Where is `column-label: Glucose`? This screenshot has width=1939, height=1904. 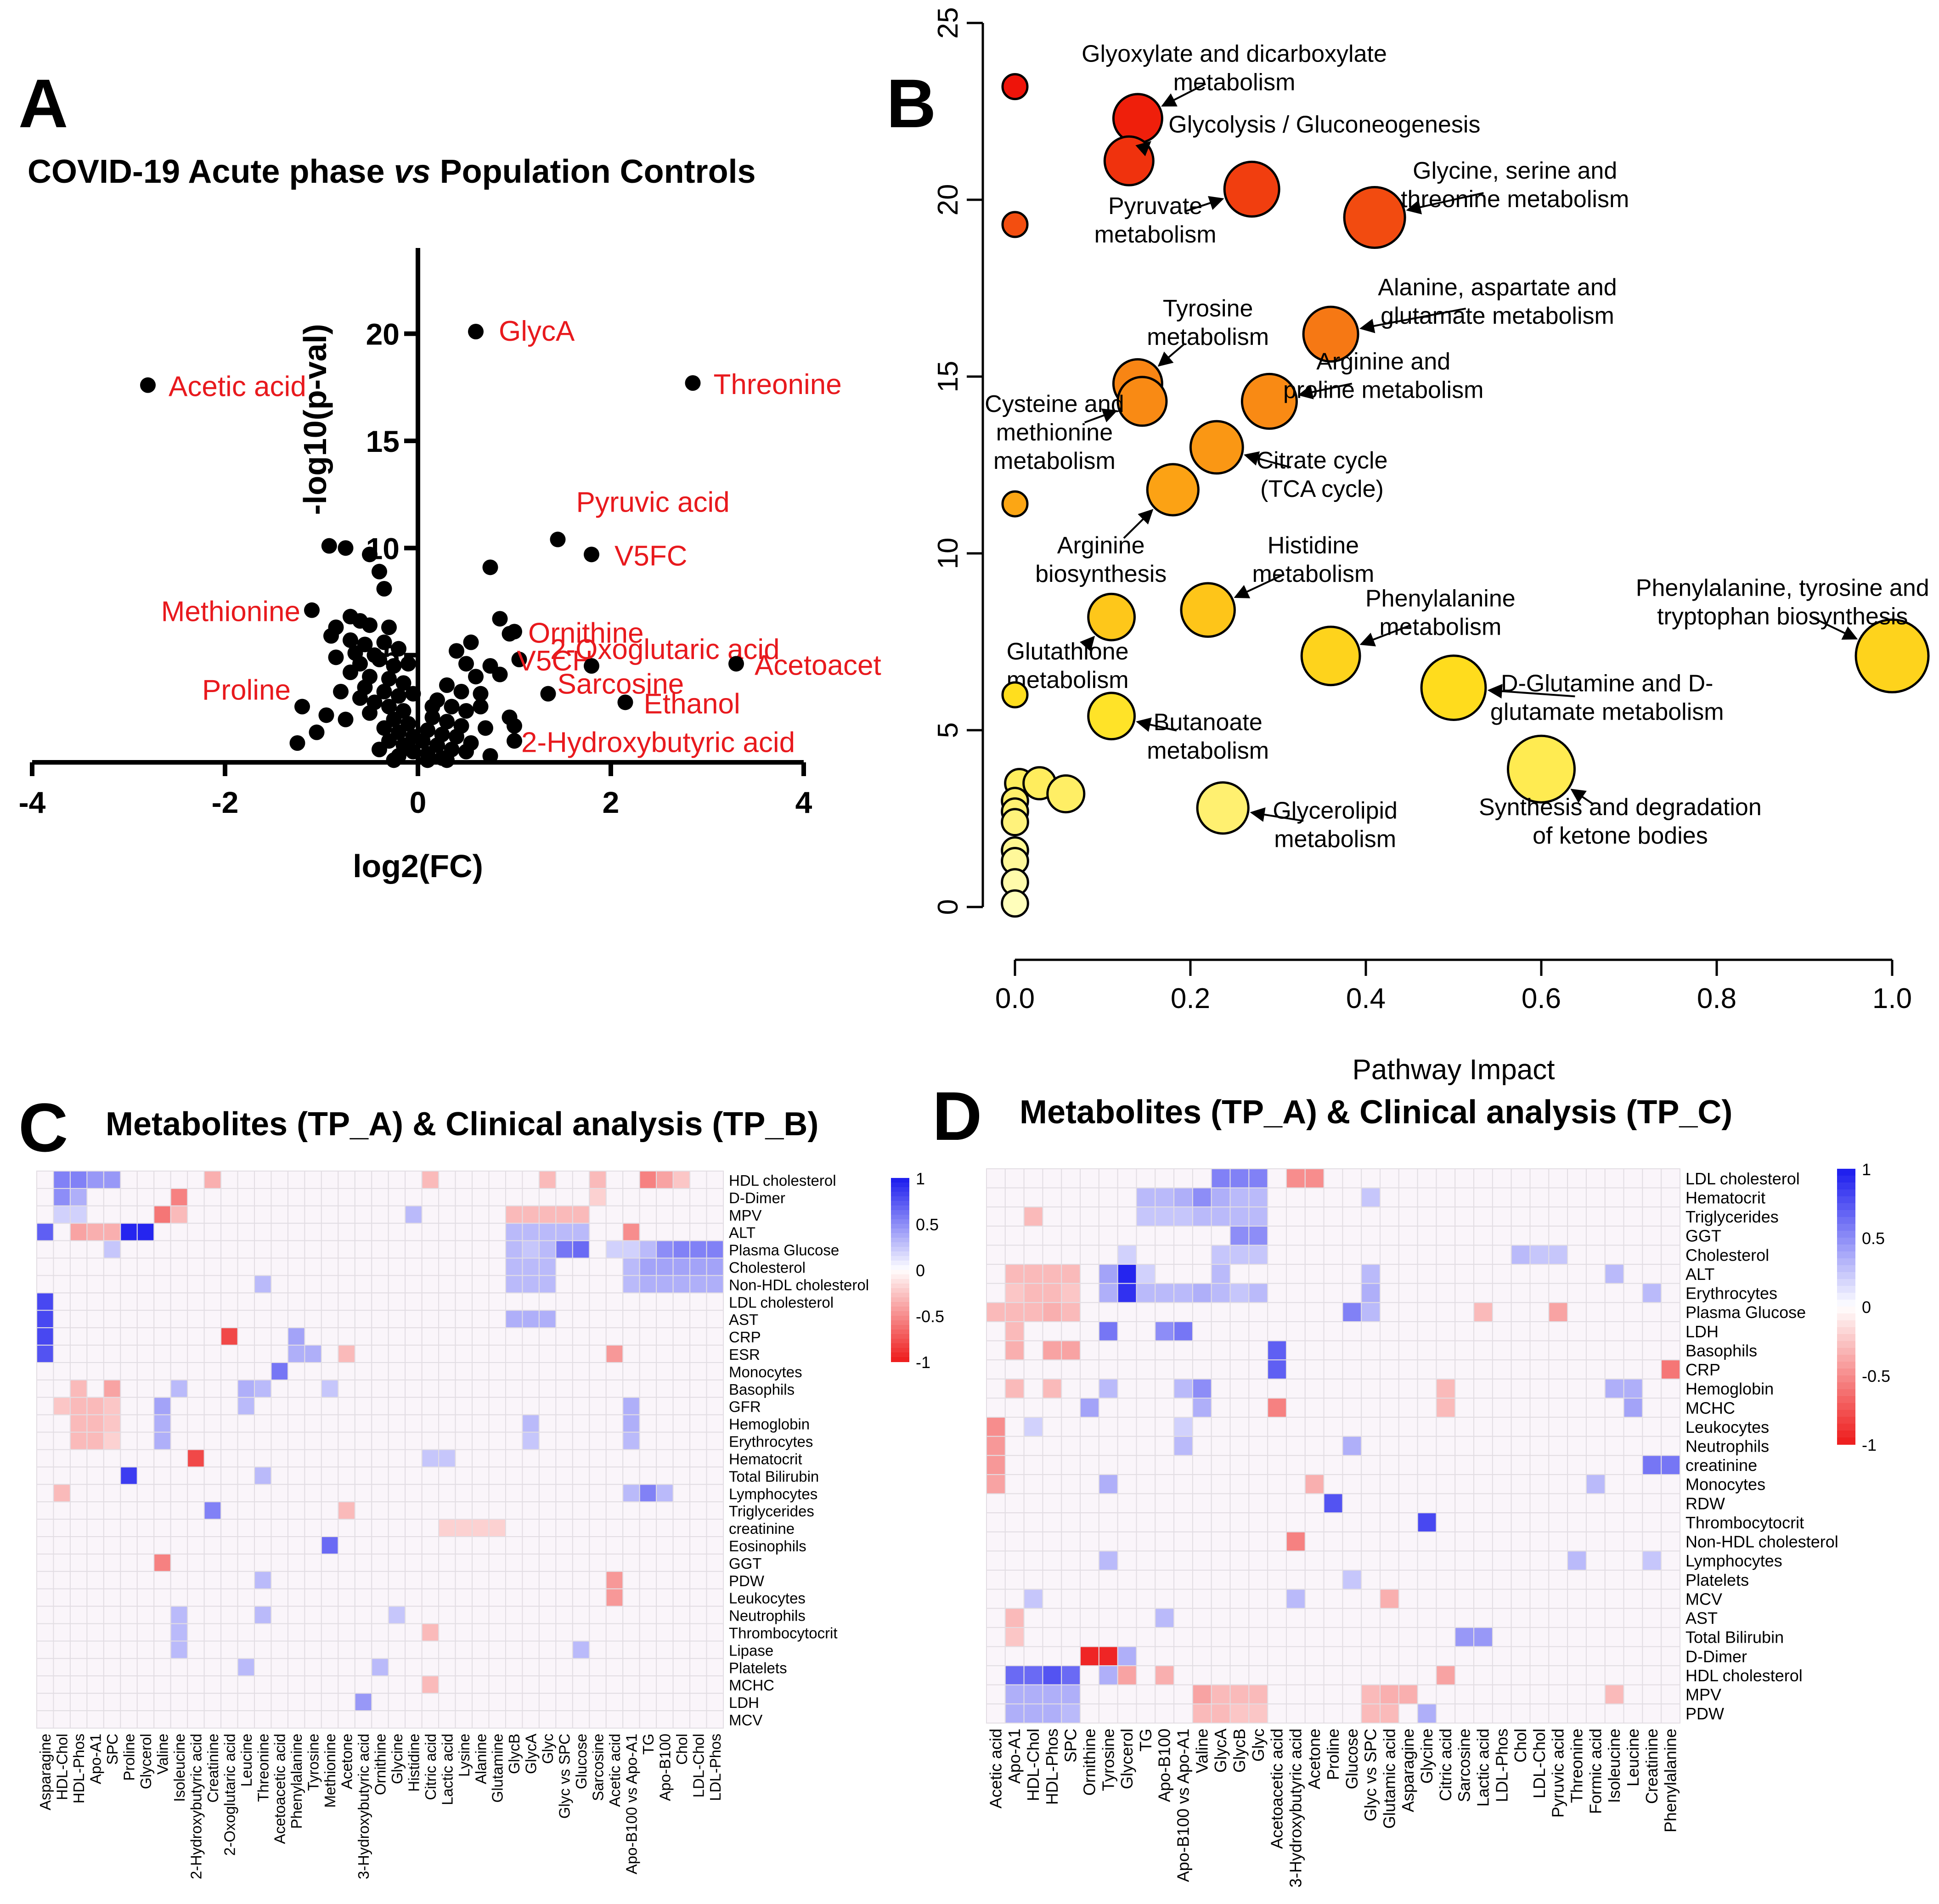 column-label: Glucose is located at coordinates (1351, 1759).